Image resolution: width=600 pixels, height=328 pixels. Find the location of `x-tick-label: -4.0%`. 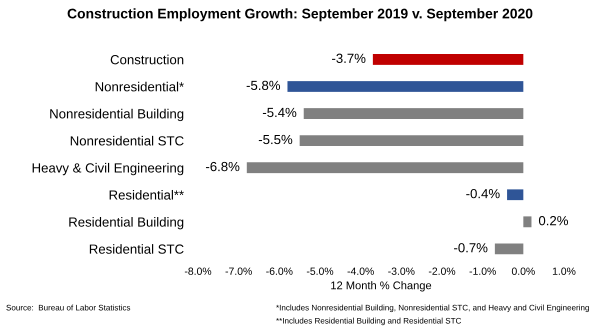

x-tick-label: -4.0% is located at coordinates (361, 271).